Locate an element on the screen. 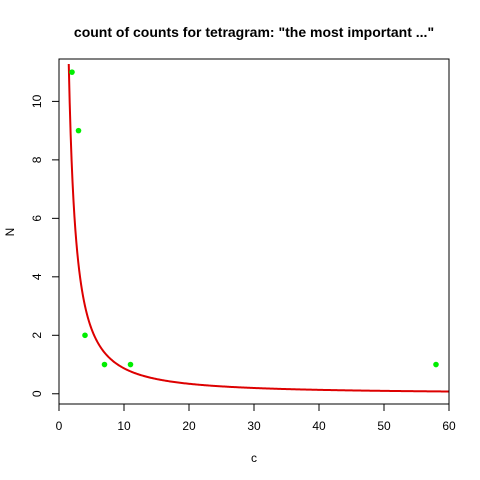 The width and height of the screenshot is (480, 480). y-axis-label: N is located at coordinates (10, 232).